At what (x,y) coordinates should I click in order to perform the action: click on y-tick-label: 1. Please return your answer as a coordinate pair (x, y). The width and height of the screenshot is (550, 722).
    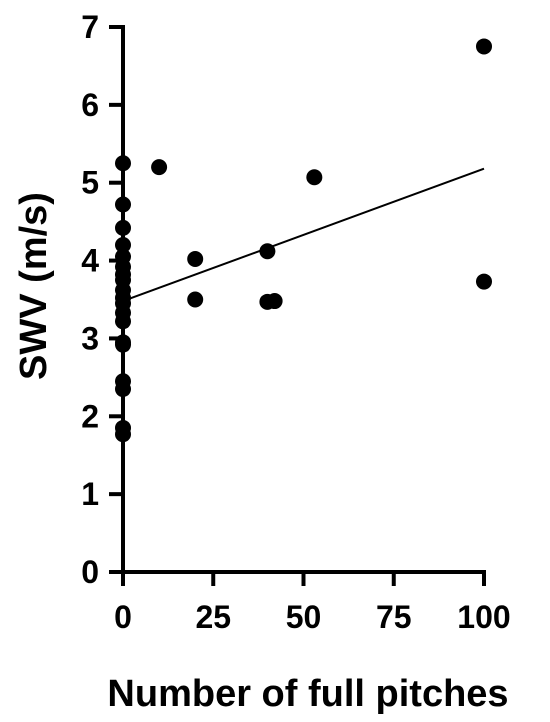
    Looking at the image, I should click on (90, 494).